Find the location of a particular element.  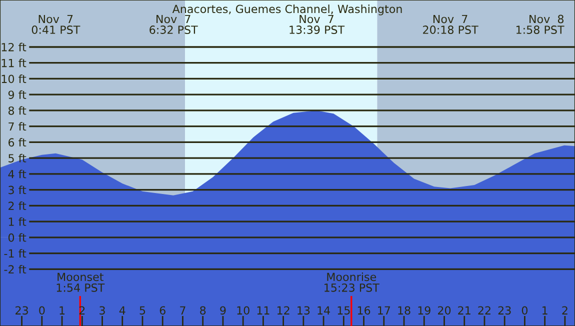

y-tick-label: 8 ft is located at coordinates (17, 110).